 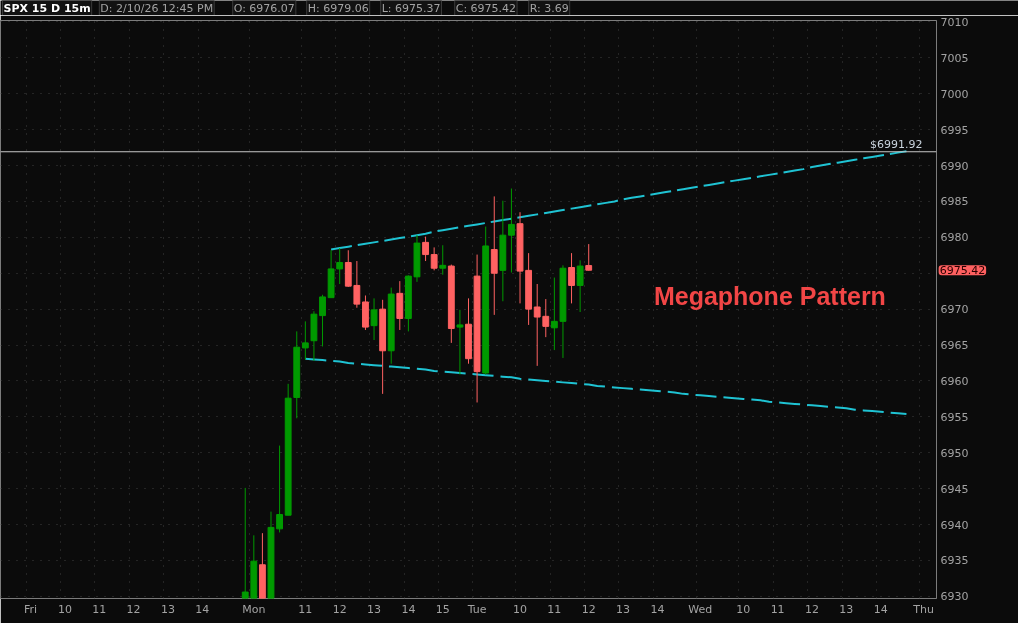 What do you see at coordinates (486, 8) in the screenshot?
I see `text: C: 6975.42` at bounding box center [486, 8].